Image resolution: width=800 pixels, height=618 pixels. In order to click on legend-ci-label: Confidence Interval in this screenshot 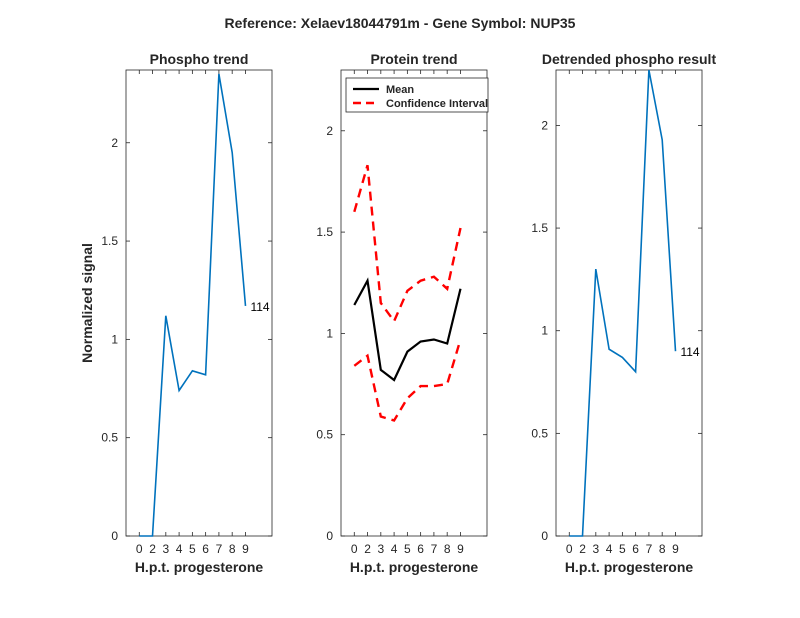, I will do `click(437, 104)`.